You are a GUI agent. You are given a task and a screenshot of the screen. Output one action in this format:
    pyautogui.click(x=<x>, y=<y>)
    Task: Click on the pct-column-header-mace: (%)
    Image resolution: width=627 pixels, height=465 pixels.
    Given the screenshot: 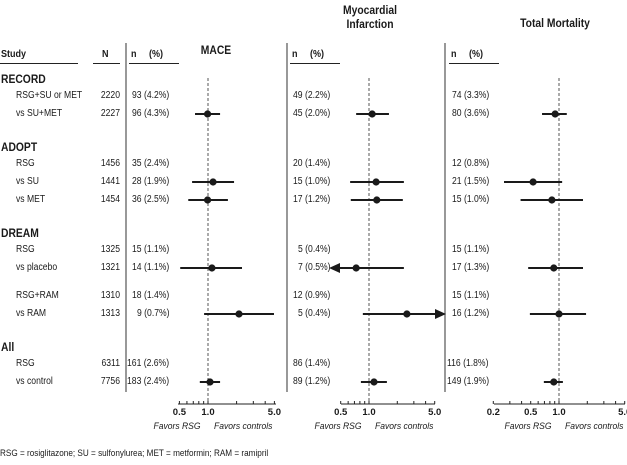 What is the action you would take?
    pyautogui.click(x=156, y=54)
    